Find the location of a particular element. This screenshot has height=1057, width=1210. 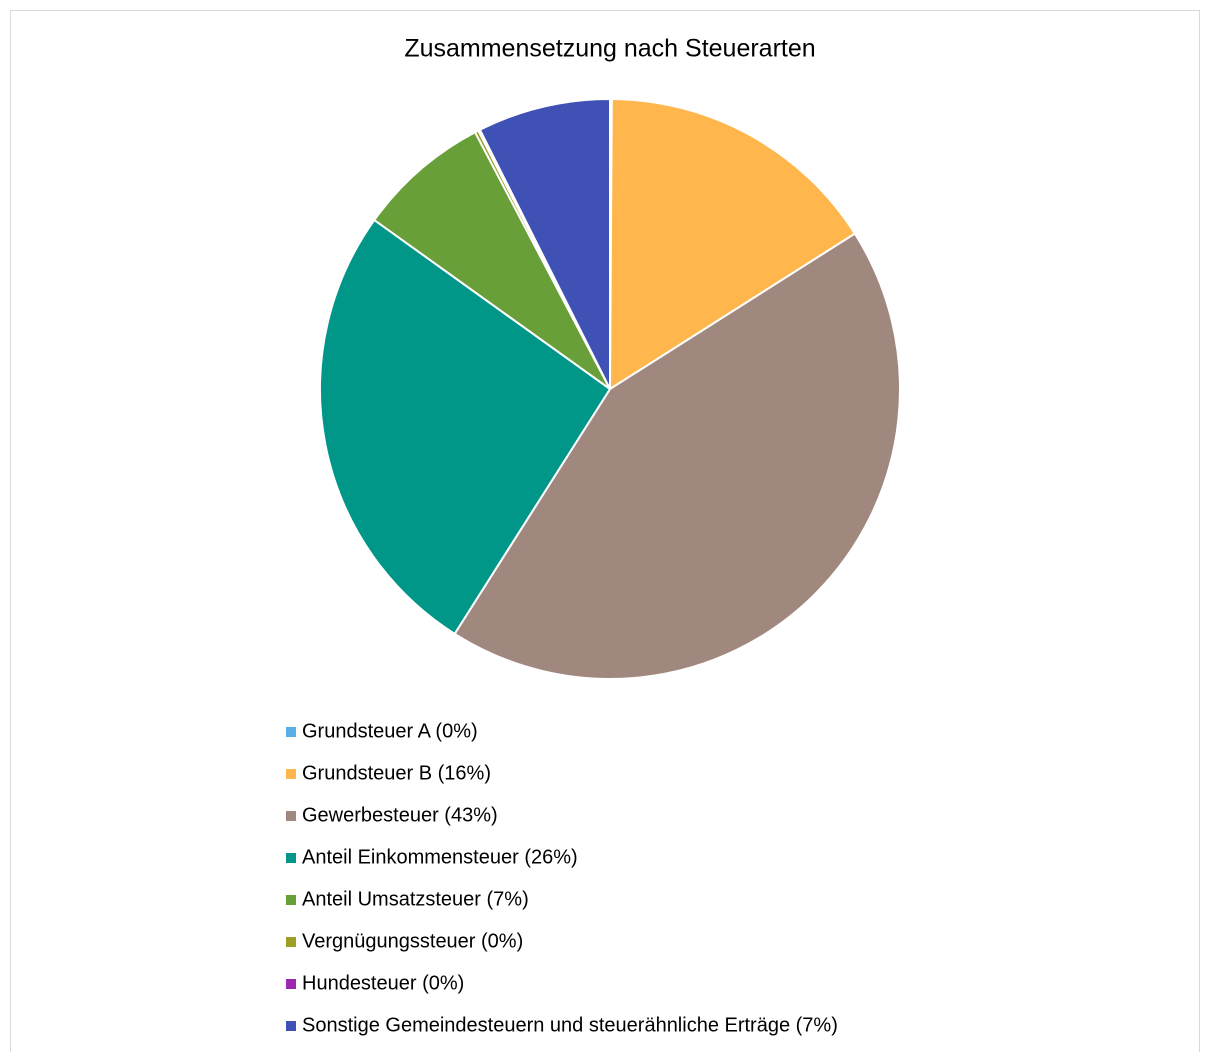

legend-label: Grundsteuer B (16%) is located at coordinates (396, 773).